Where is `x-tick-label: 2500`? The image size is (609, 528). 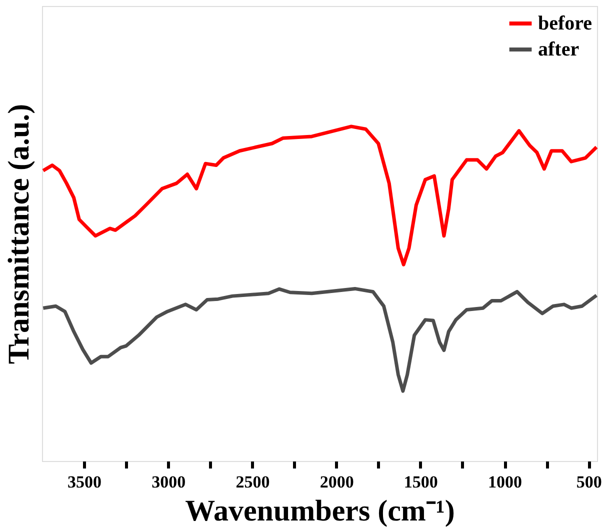
x-tick-label: 2500 is located at coordinates (253, 482).